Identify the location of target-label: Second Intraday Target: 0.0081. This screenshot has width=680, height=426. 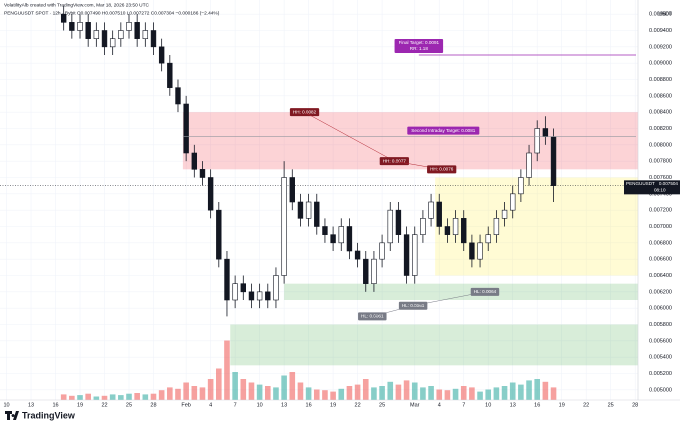
(443, 130).